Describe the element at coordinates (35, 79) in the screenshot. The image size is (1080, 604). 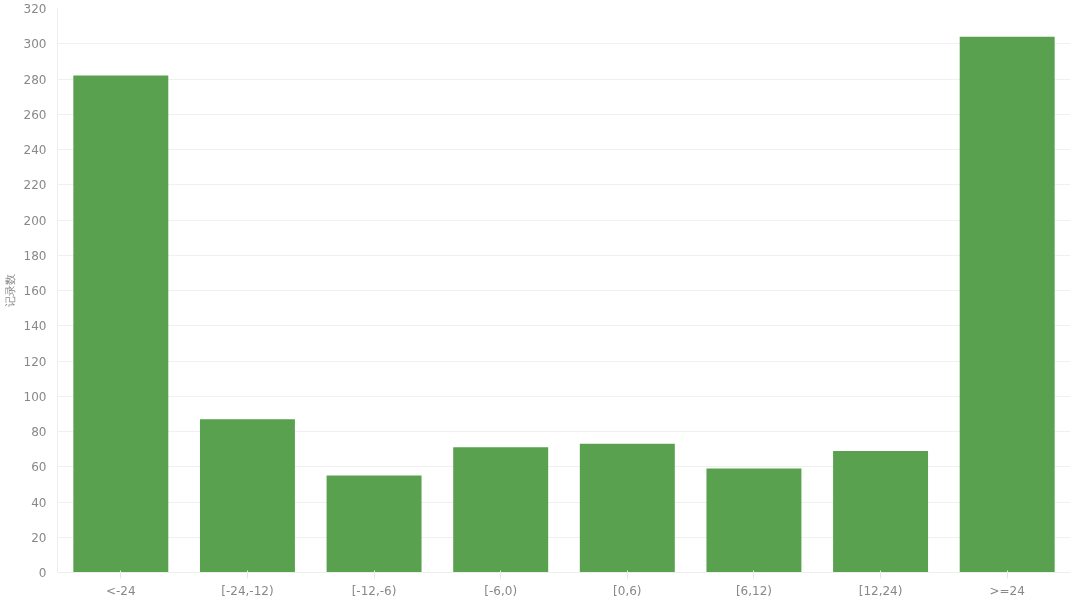
I see `y-tick-label: 280` at that location.